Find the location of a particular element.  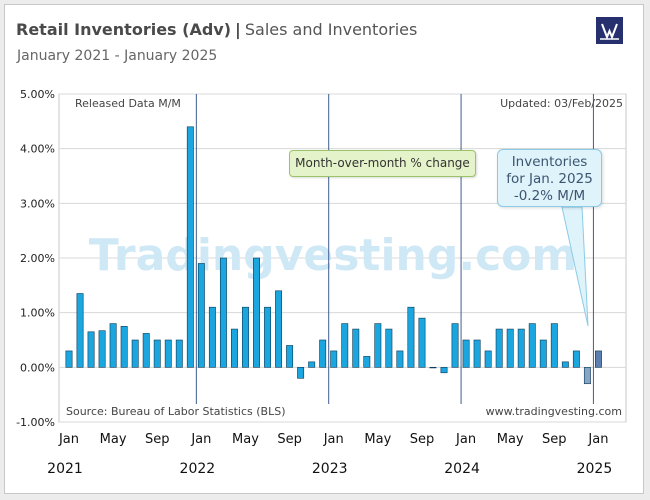

tradingvesting-logo-icon is located at coordinates (609, 30).